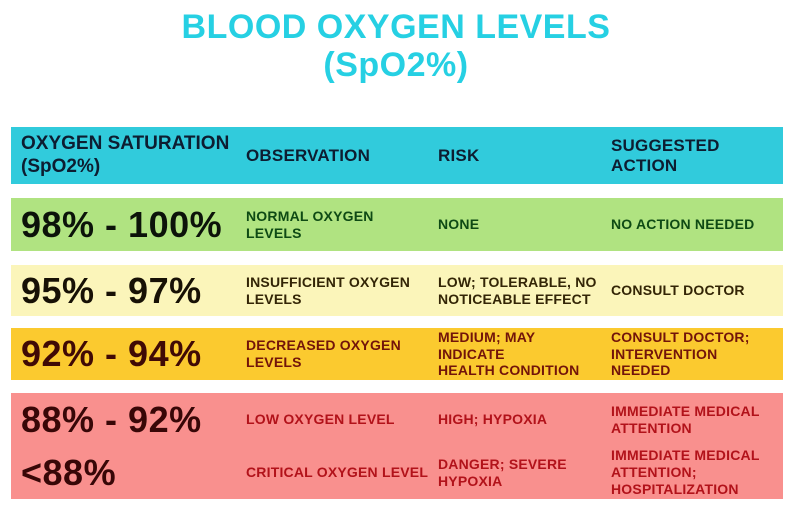  Describe the element at coordinates (680, 353) in the screenshot. I see `action-value: CONSULT DOCTOR; INTERVENTION NEEDED` at that location.